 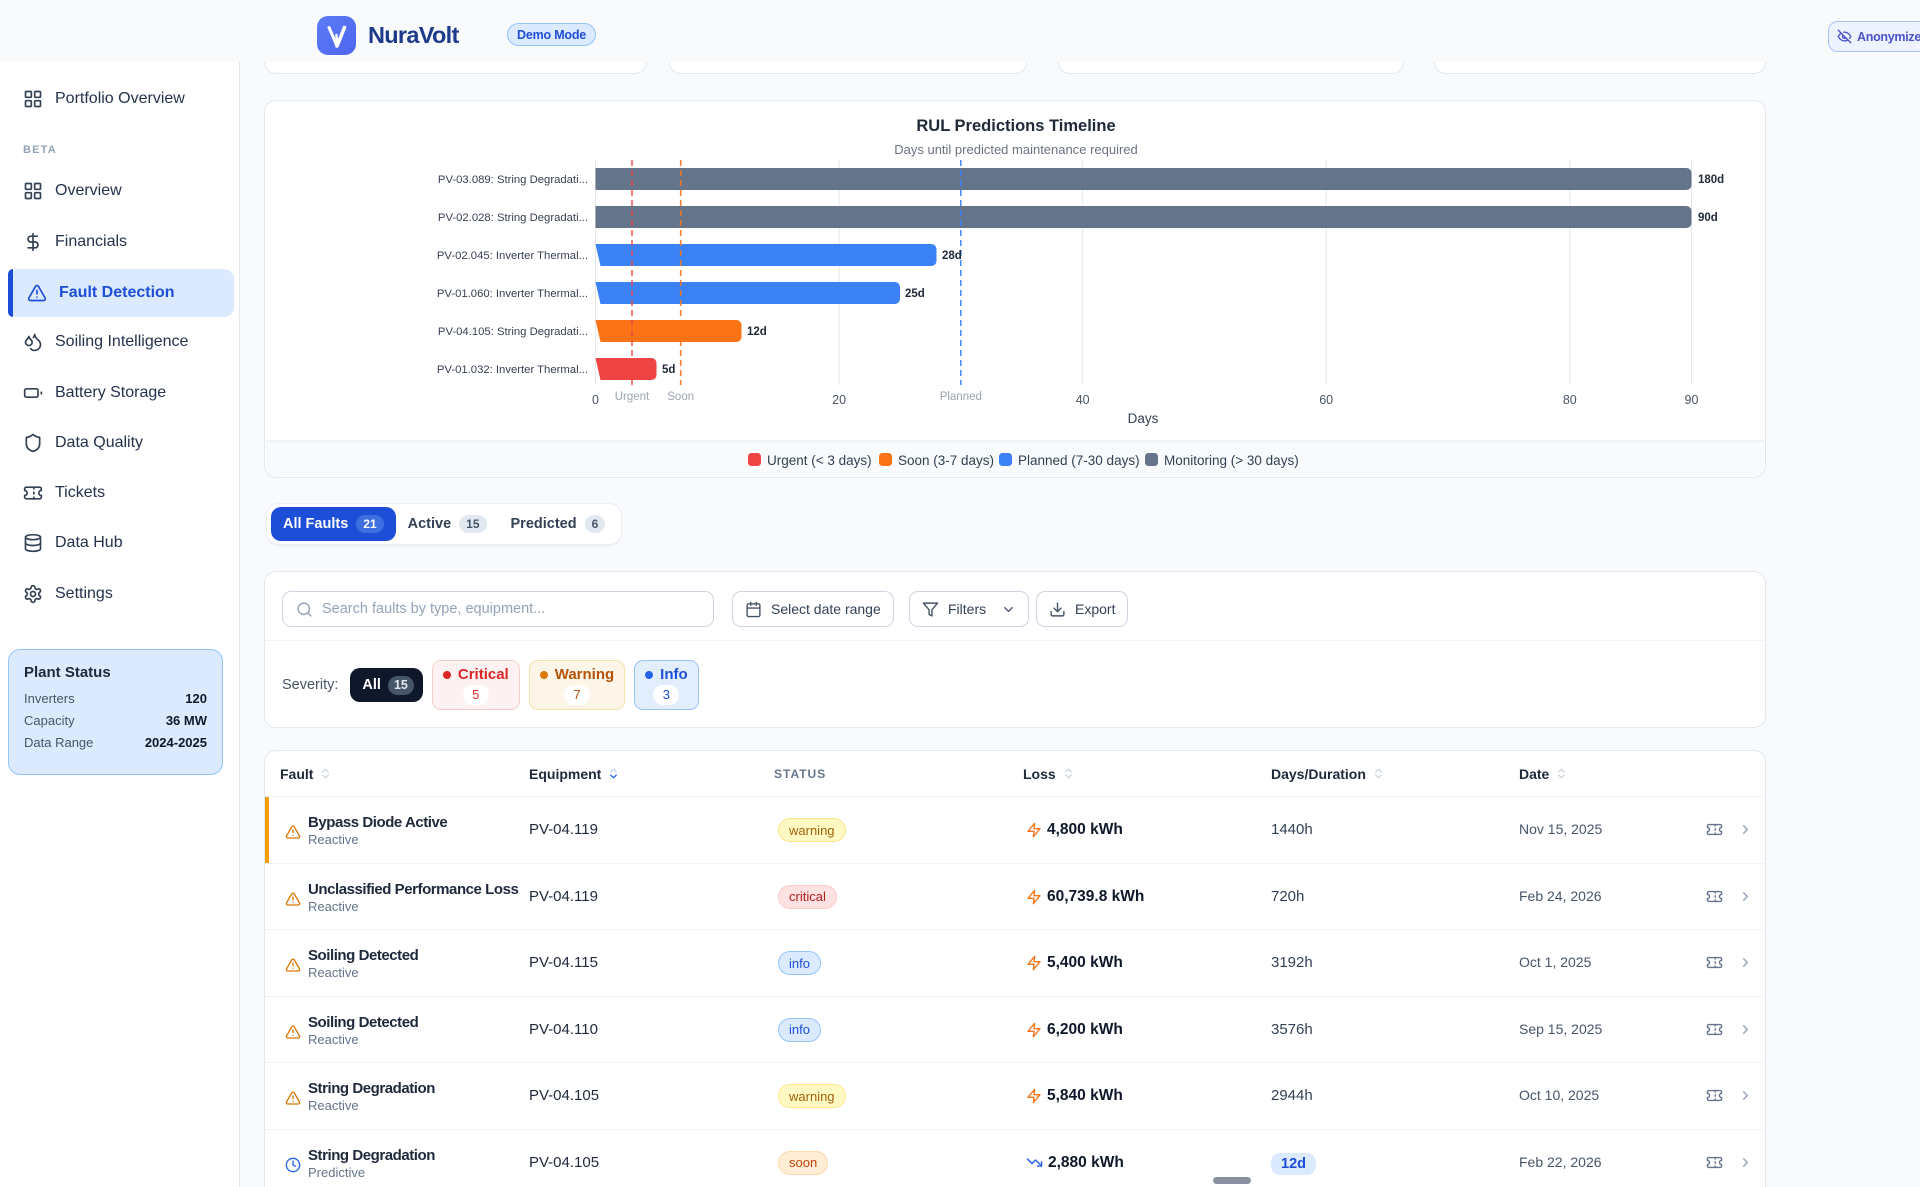 I want to click on svg-text:PV-01.060: Inverter Thermal...: PV-01.060, so click(x=512, y=294).